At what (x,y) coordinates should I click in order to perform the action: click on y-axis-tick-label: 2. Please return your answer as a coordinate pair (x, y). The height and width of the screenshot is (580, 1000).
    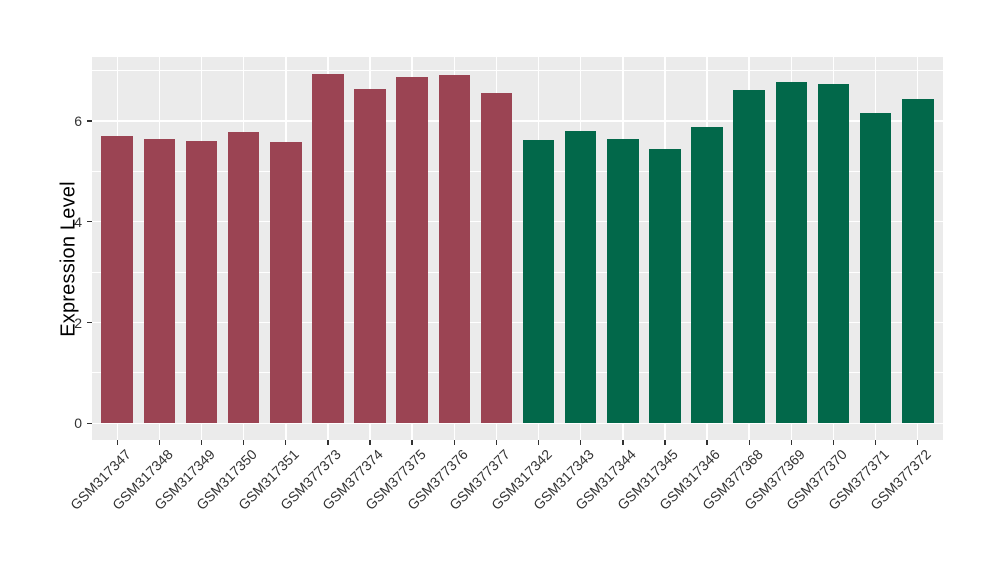
    Looking at the image, I should click on (78, 322).